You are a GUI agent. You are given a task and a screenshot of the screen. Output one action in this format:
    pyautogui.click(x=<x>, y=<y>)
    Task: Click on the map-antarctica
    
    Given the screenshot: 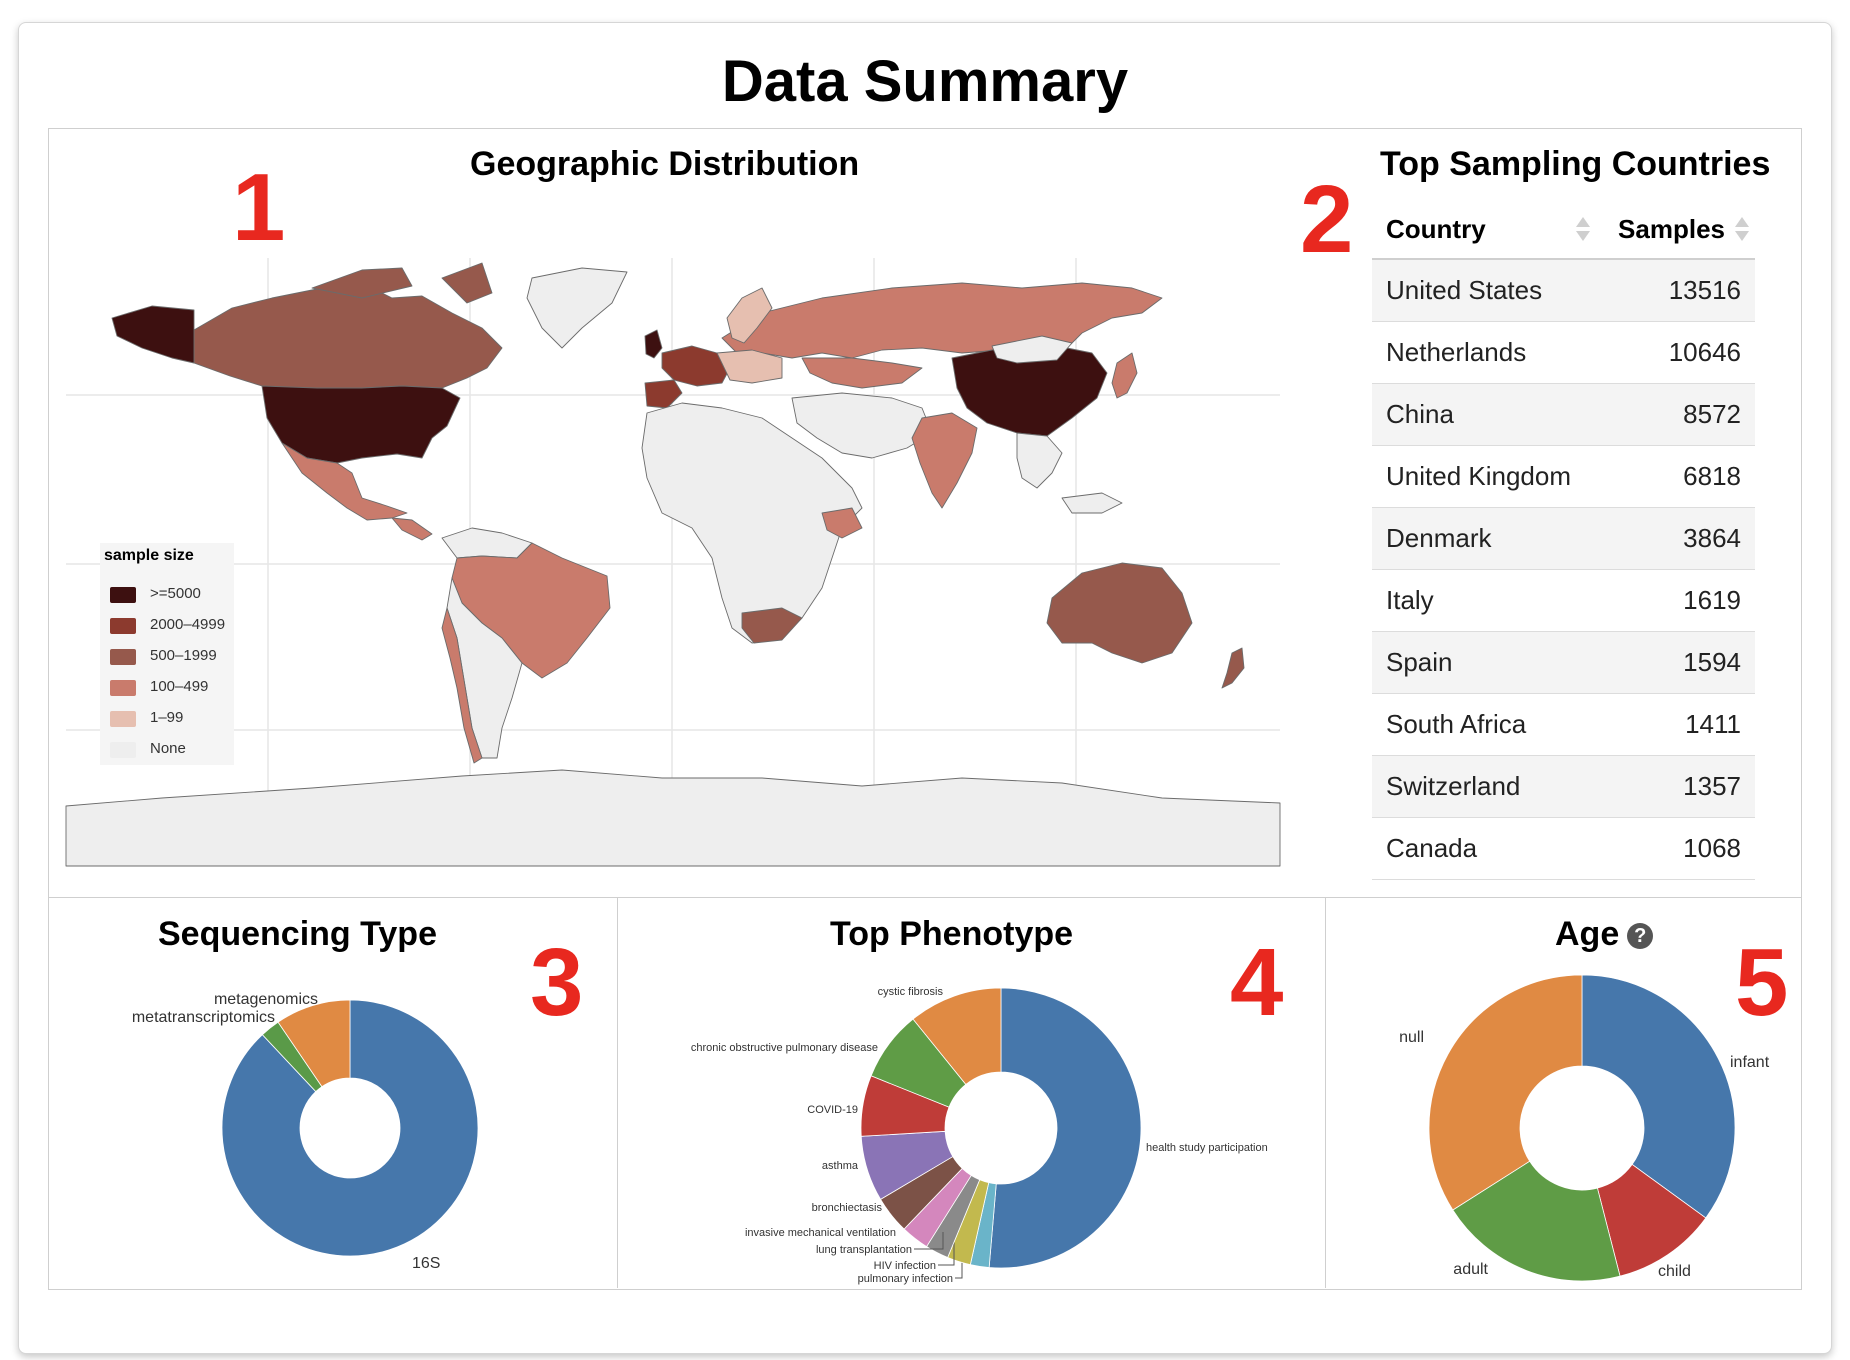 What is the action you would take?
    pyautogui.click(x=673, y=818)
    